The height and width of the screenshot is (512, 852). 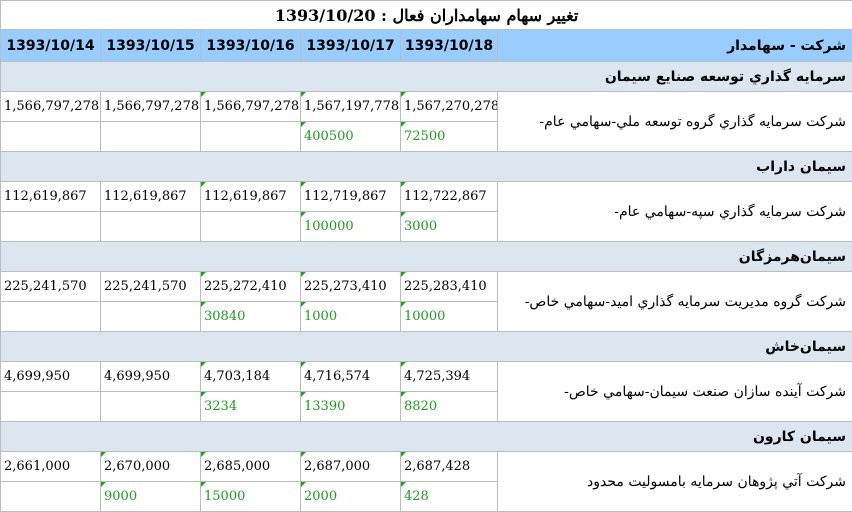 What do you see at coordinates (426, 167) in the screenshot?
I see `company-name: سيمان داراب` at bounding box center [426, 167].